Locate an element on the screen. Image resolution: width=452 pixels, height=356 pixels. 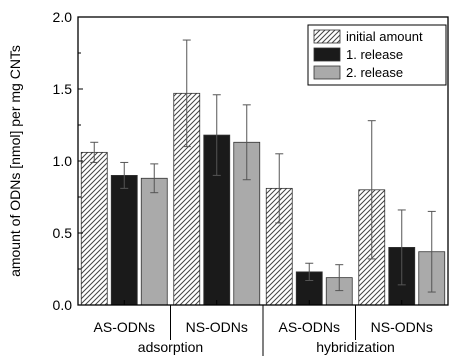
legend: initial amount 1. release 2. release is located at coordinates (377, 55).